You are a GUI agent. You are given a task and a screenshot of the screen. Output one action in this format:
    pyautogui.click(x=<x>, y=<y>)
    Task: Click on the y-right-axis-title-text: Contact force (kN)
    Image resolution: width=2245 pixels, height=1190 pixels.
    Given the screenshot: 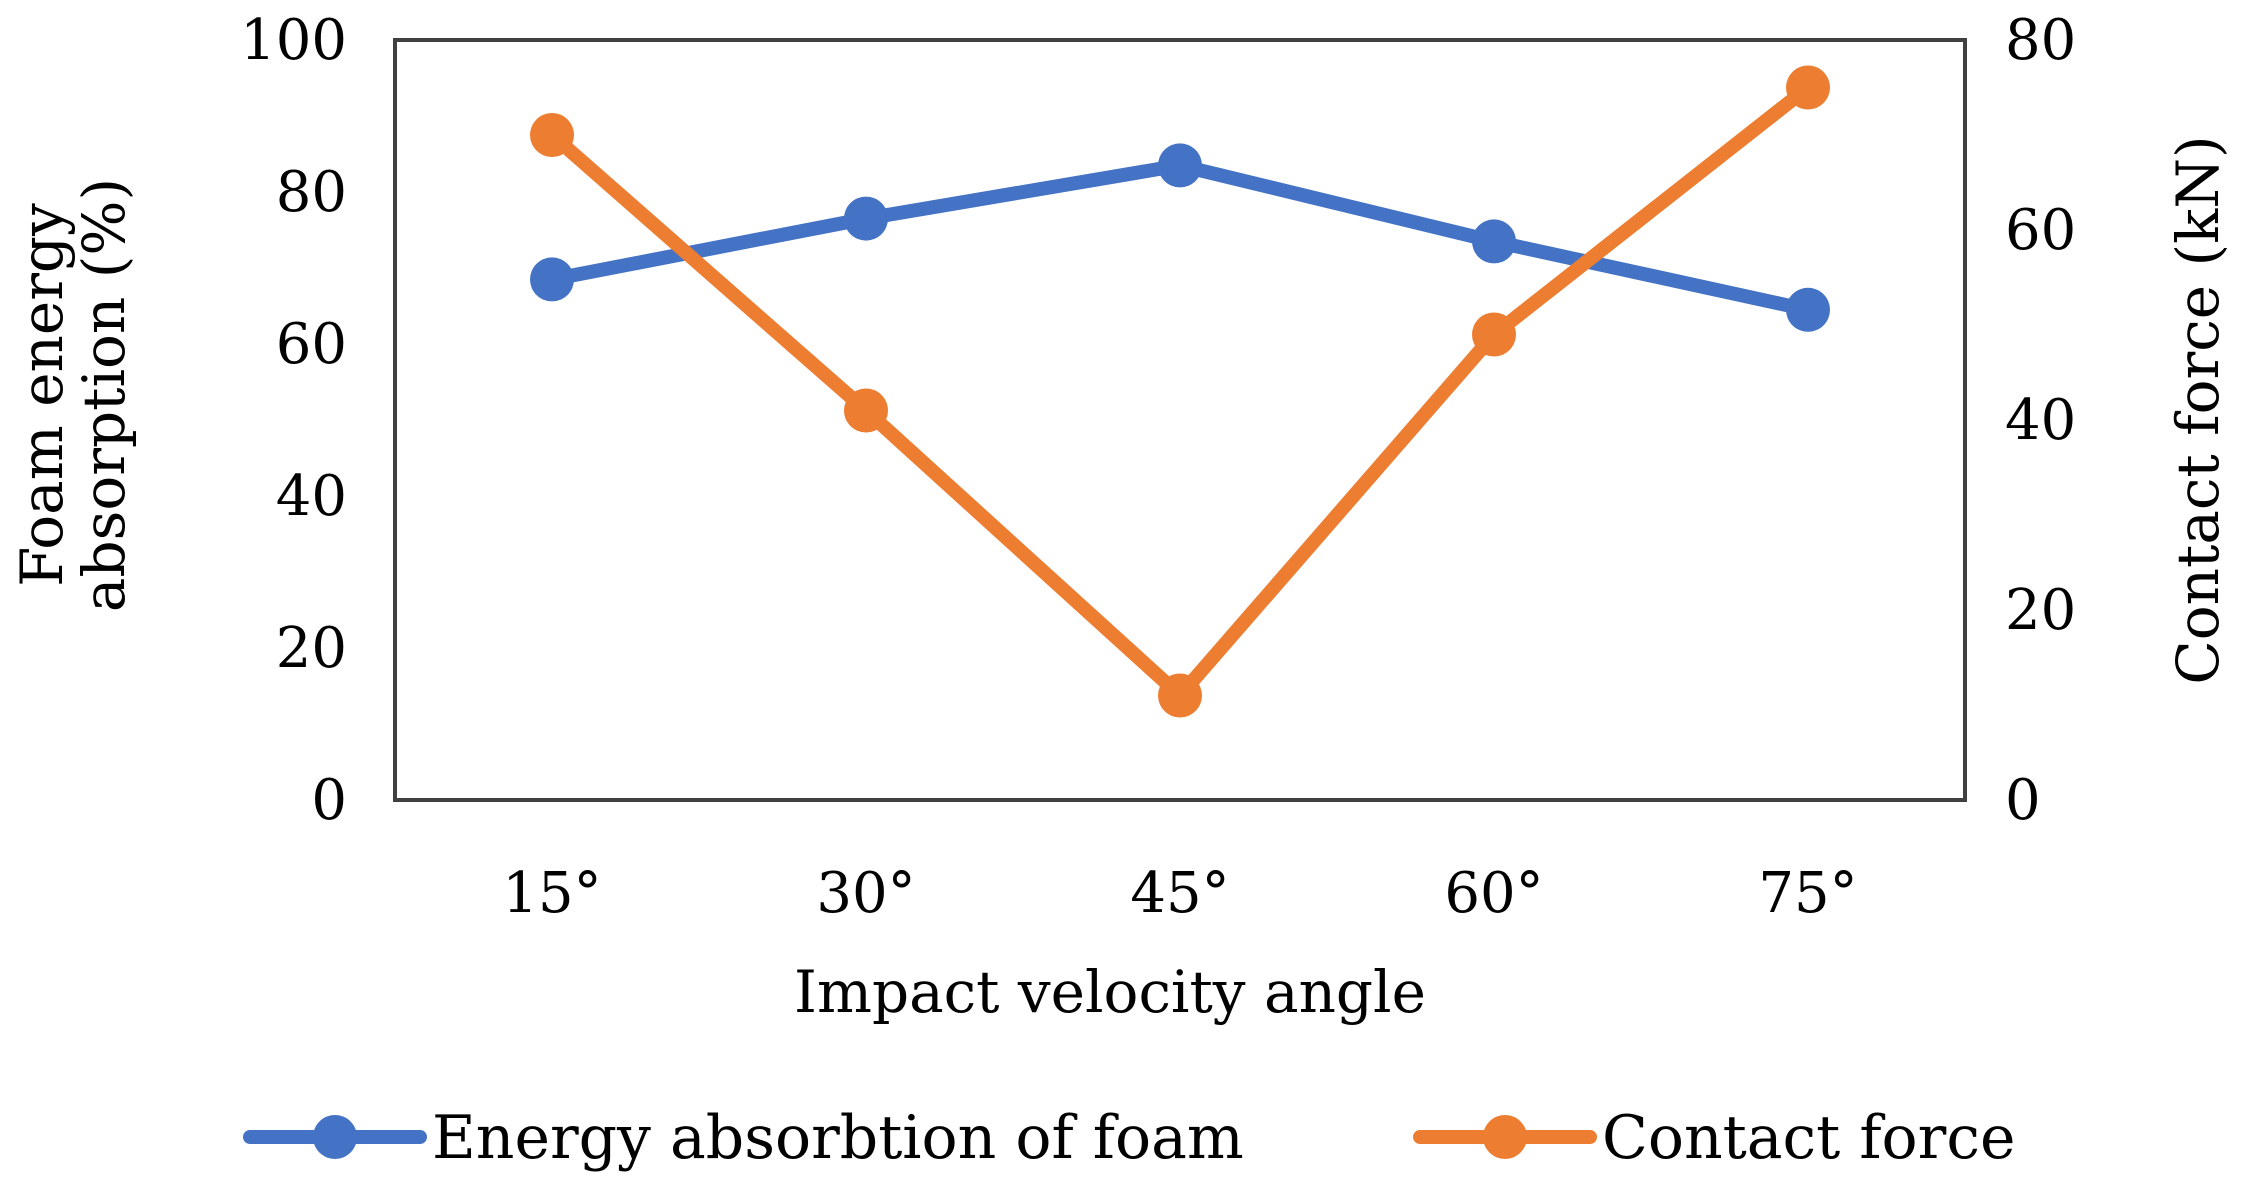 What is the action you would take?
    pyautogui.click(x=2198, y=409)
    